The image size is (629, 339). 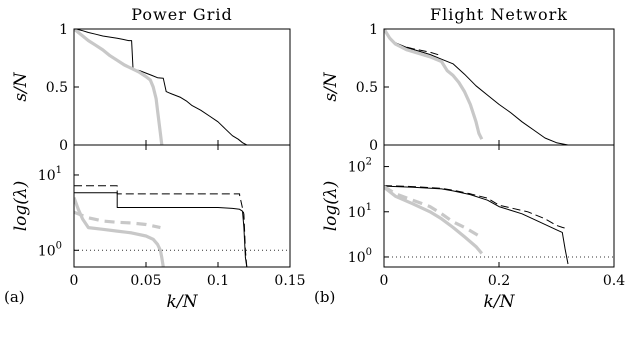 I want to click on panel-b-title: Flight Network, so click(x=499, y=14).